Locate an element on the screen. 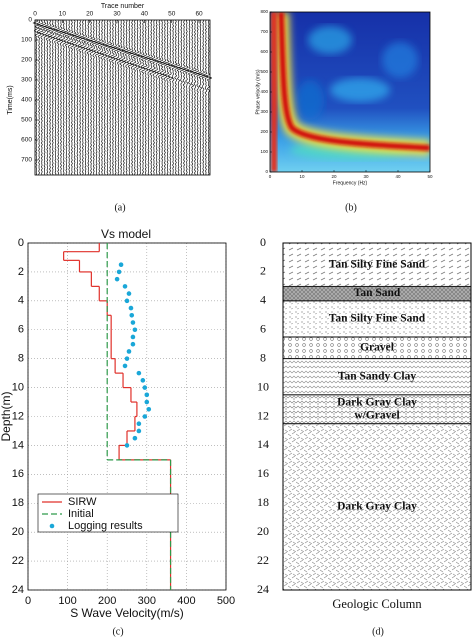  spectrum is located at coordinates (350, 92).